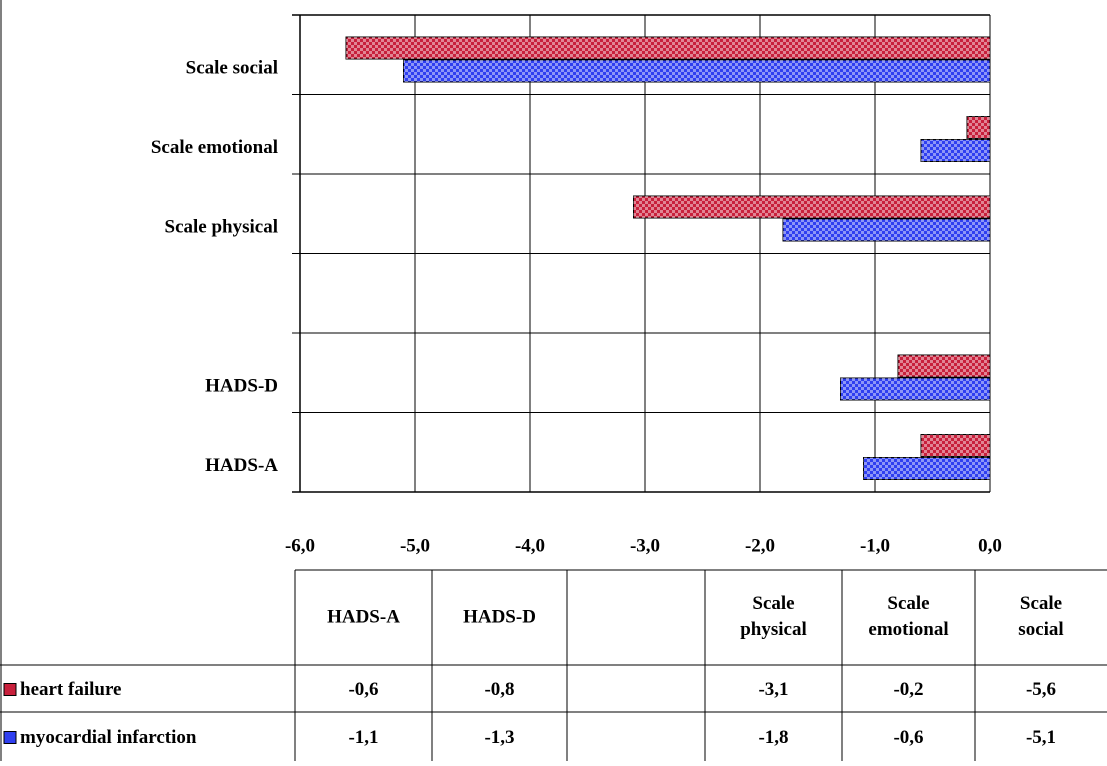  I want to click on y-tick-label: HADS-A, so click(241, 465).